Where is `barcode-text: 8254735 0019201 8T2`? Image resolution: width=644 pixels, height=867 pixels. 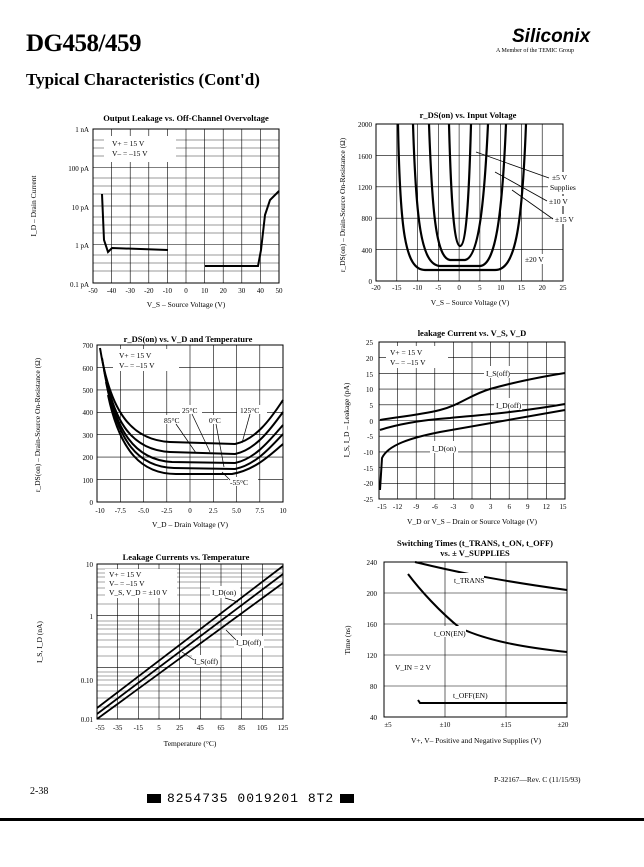
barcode-text: 8254735 0019201 8T2 is located at coordinates (251, 798).